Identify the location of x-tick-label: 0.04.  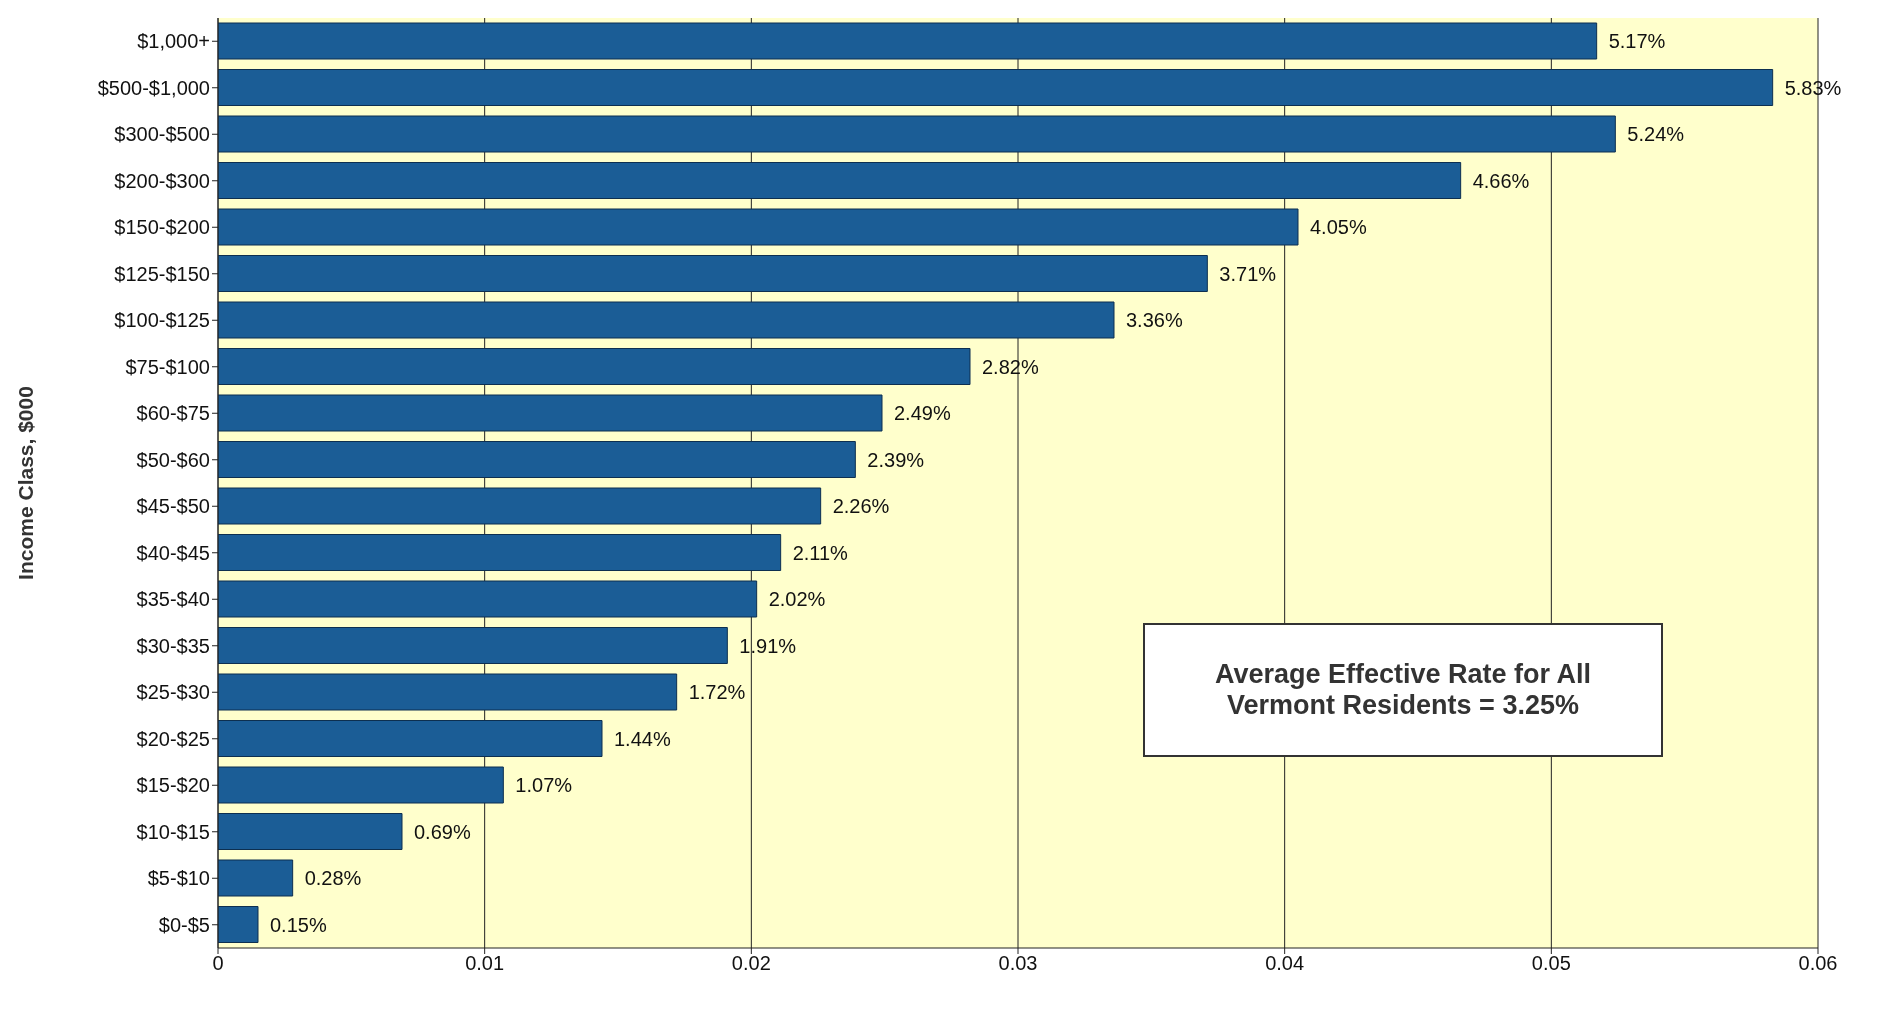
(1285, 963).